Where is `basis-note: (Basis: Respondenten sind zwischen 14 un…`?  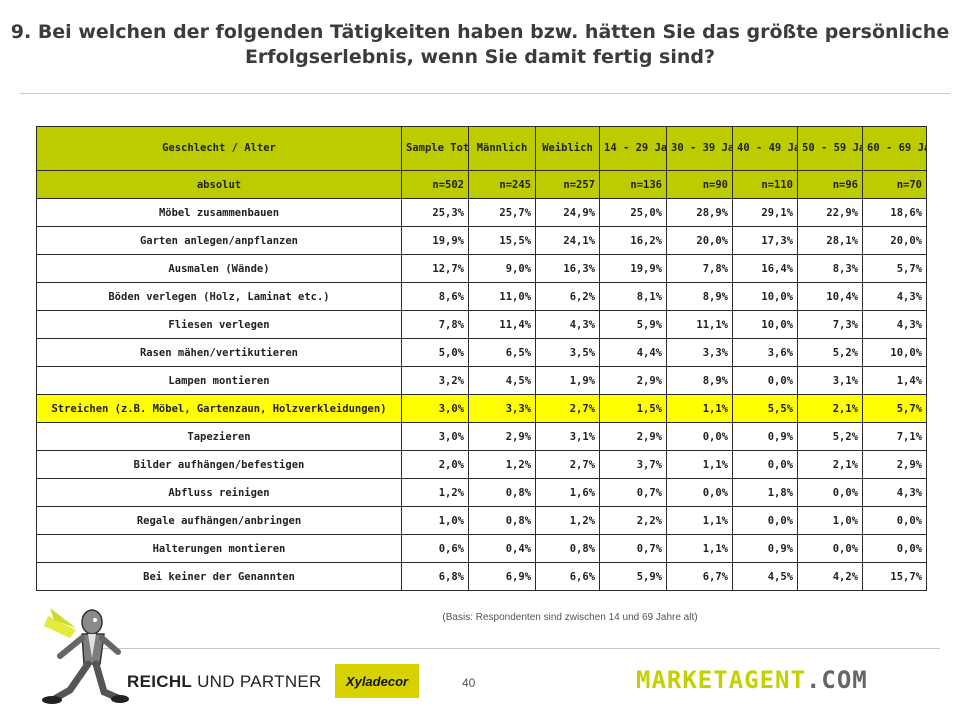
basis-note: (Basis: Respondenten sind zwischen 14 un… is located at coordinates (570, 617).